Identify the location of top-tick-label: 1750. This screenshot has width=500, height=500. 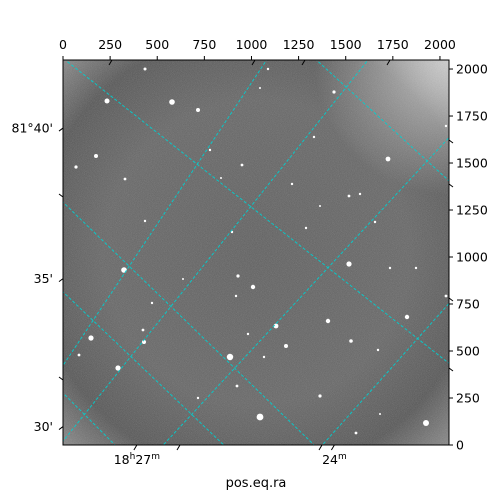
(393, 44).